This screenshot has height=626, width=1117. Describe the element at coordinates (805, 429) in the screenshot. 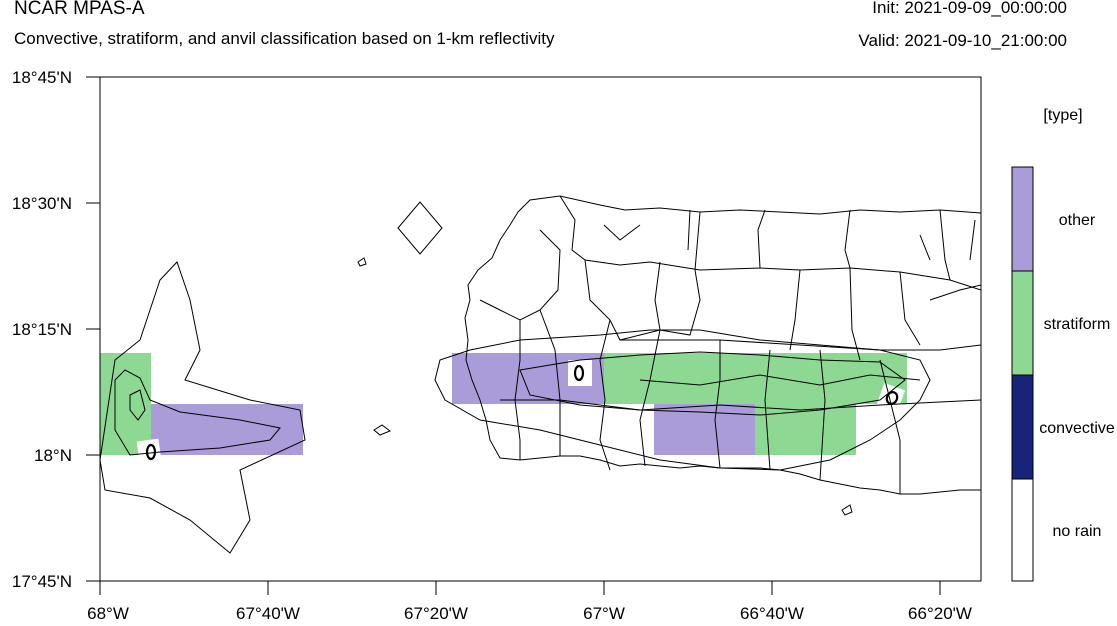

I see `stratiform-region-east` at that location.